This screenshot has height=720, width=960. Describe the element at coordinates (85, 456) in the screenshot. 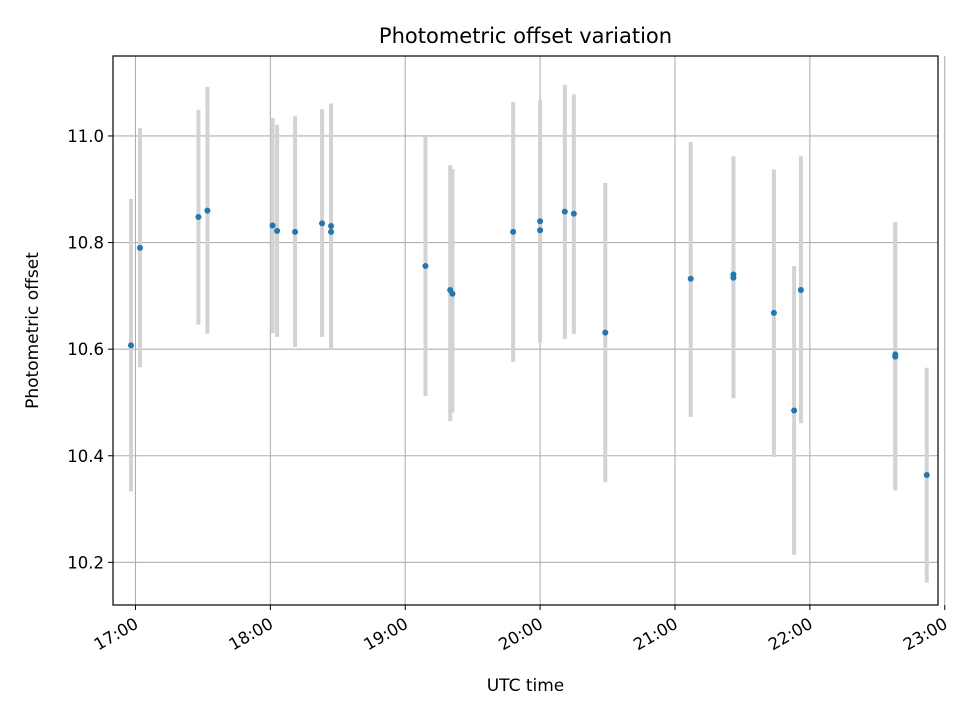

I see `y-tick-label: 10.4` at that location.